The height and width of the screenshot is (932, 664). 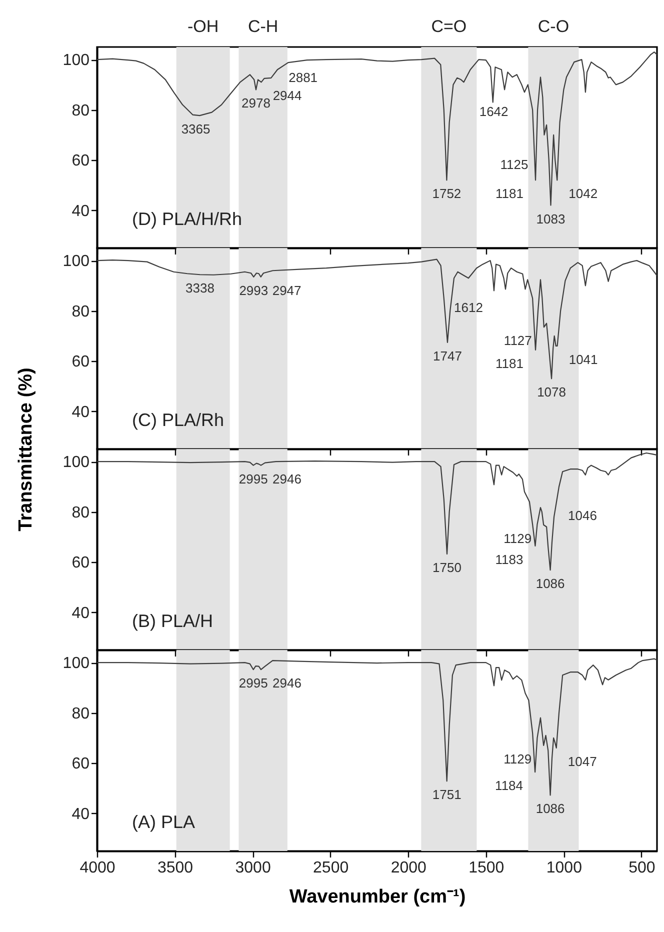 I want to click on x-tick-label: 1500, so click(x=486, y=868).